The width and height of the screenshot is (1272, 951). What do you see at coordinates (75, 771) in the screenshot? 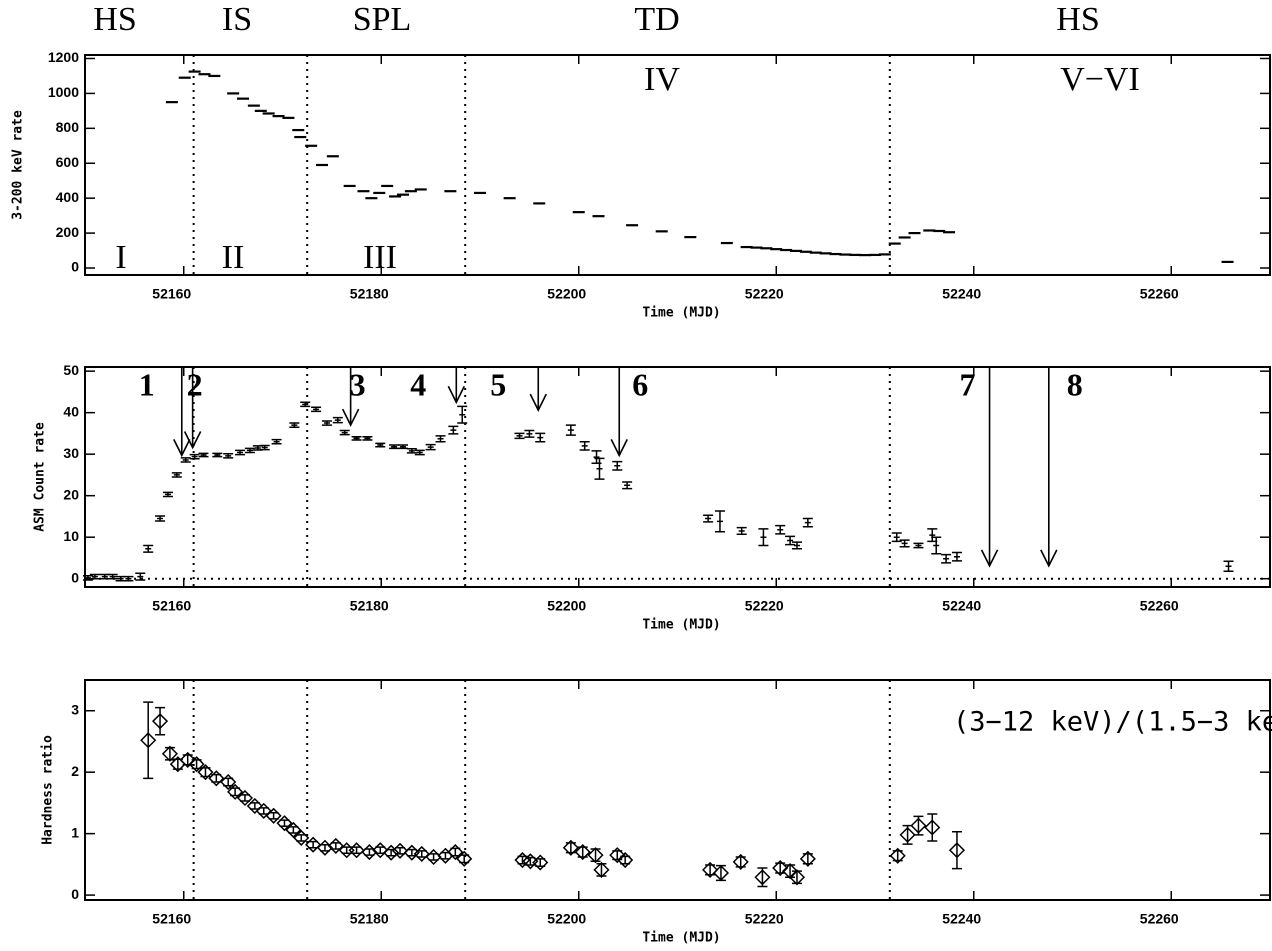
I see `y-tick-label: 2` at bounding box center [75, 771].